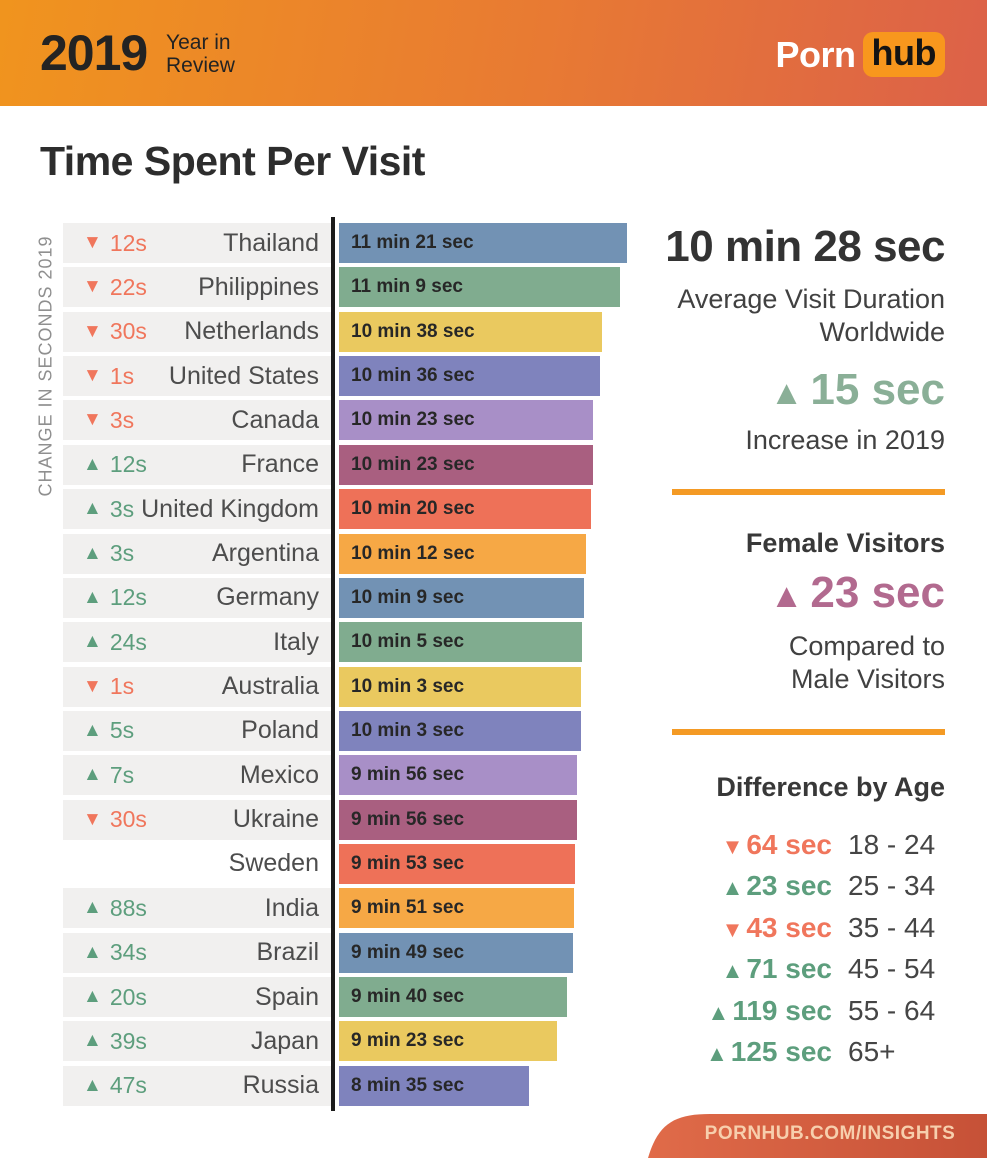 The height and width of the screenshot is (1158, 987). What do you see at coordinates (230, 508) in the screenshot?
I see `country-label: United Kingdom` at bounding box center [230, 508].